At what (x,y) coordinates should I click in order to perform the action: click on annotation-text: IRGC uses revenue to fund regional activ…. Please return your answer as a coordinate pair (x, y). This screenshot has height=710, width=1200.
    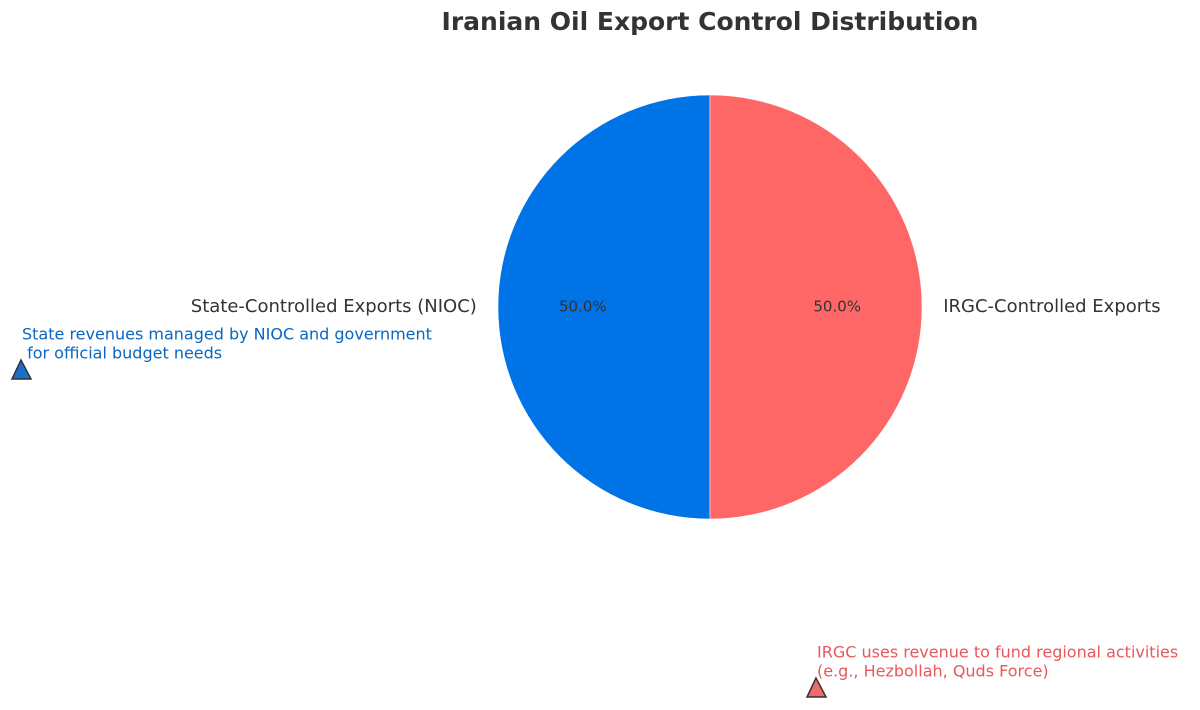
    Looking at the image, I should click on (997, 652).